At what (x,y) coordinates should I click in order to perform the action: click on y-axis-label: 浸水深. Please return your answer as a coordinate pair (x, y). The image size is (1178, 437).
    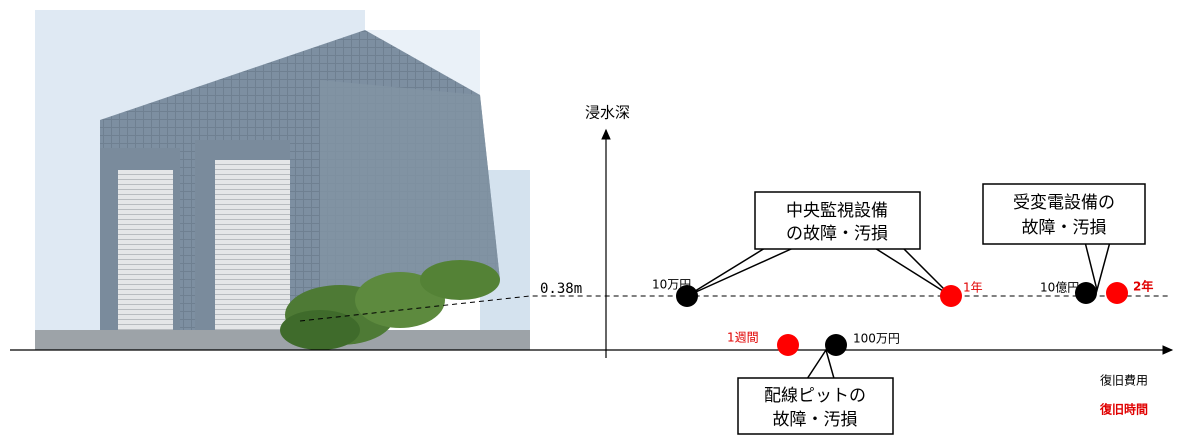
    Looking at the image, I should click on (607, 113).